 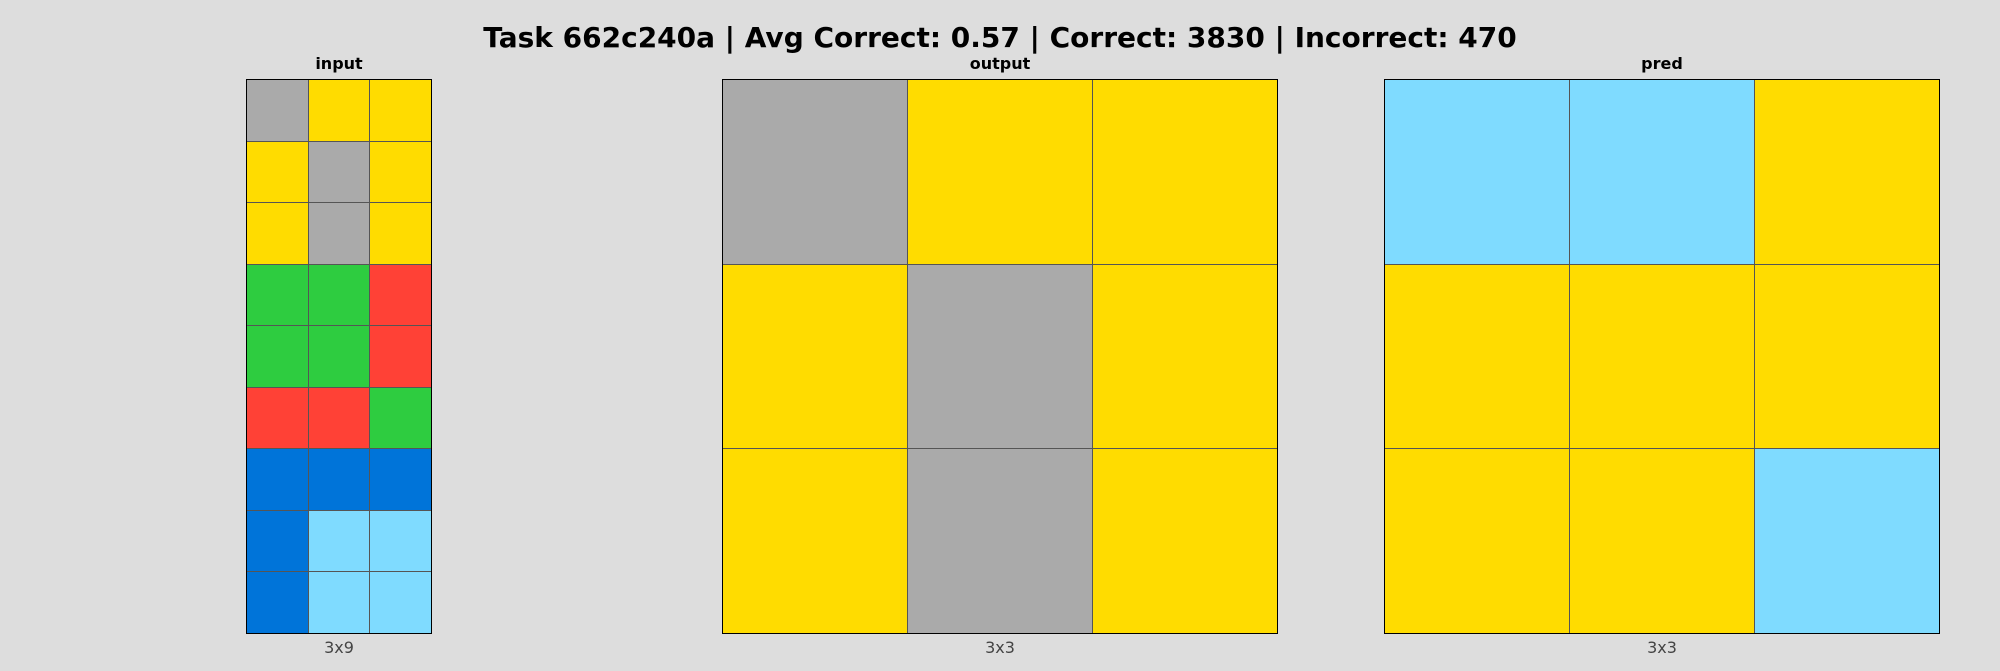 I want to click on panel-title: pred, so click(x=1662, y=63).